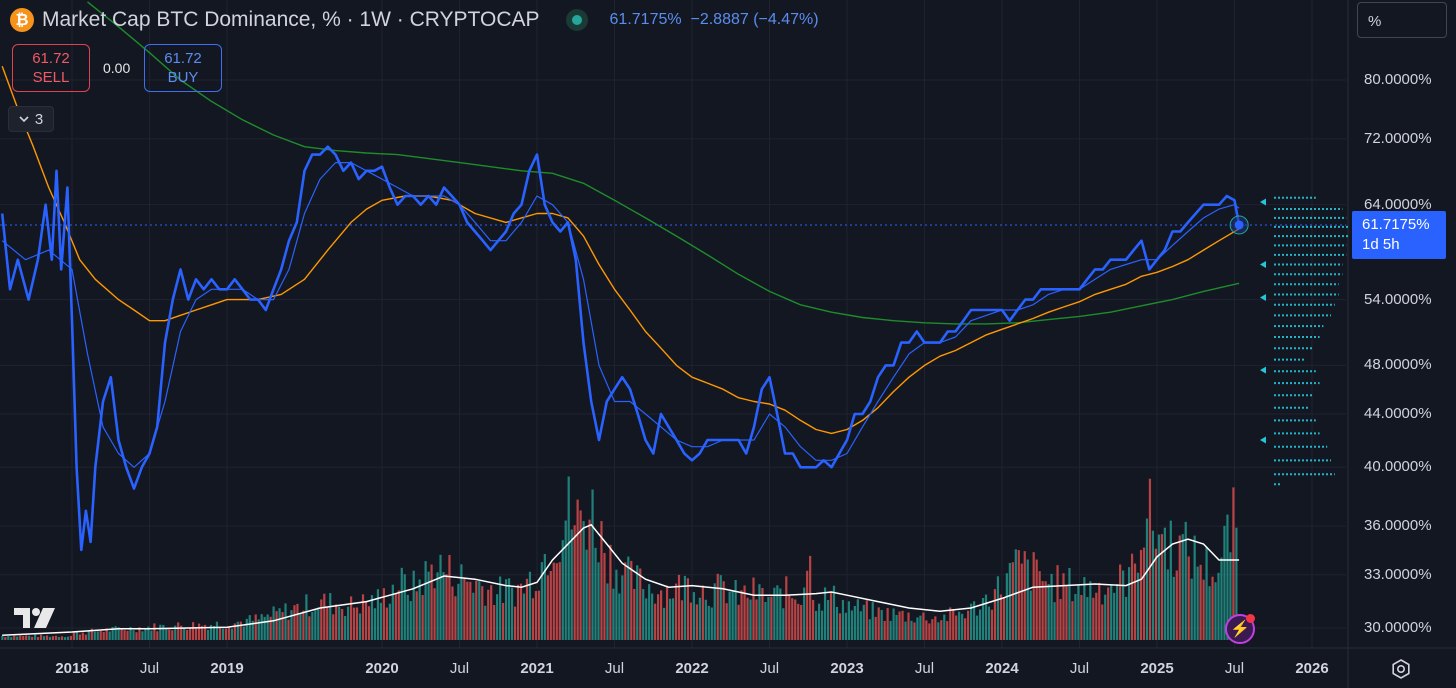 The width and height of the screenshot is (1456, 688). Describe the element at coordinates (1239, 225) in the screenshot. I see `last-price-dot` at that location.